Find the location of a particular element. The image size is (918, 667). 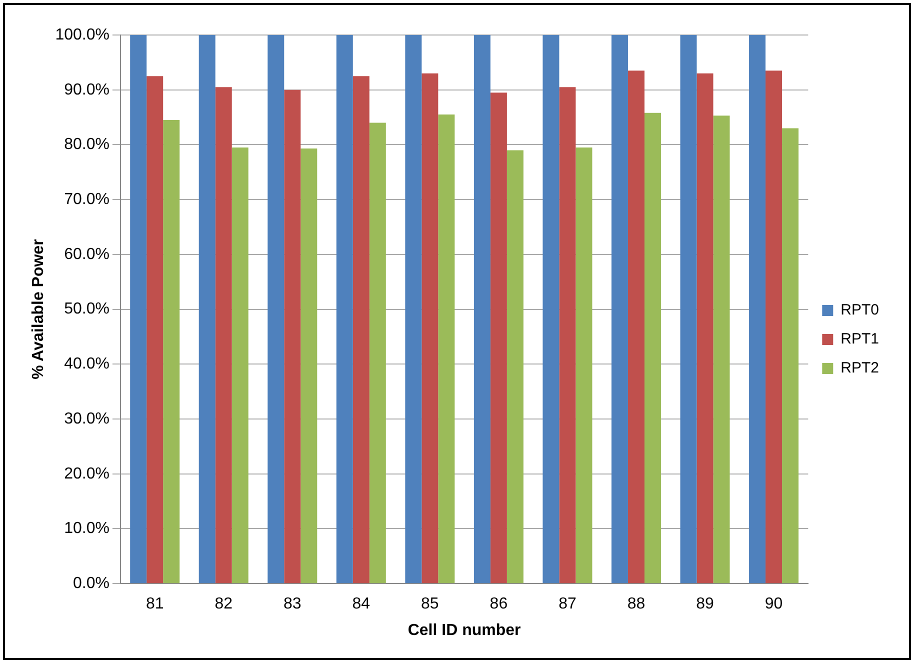

y-tick-label: 100.0% is located at coordinates (82, 35).